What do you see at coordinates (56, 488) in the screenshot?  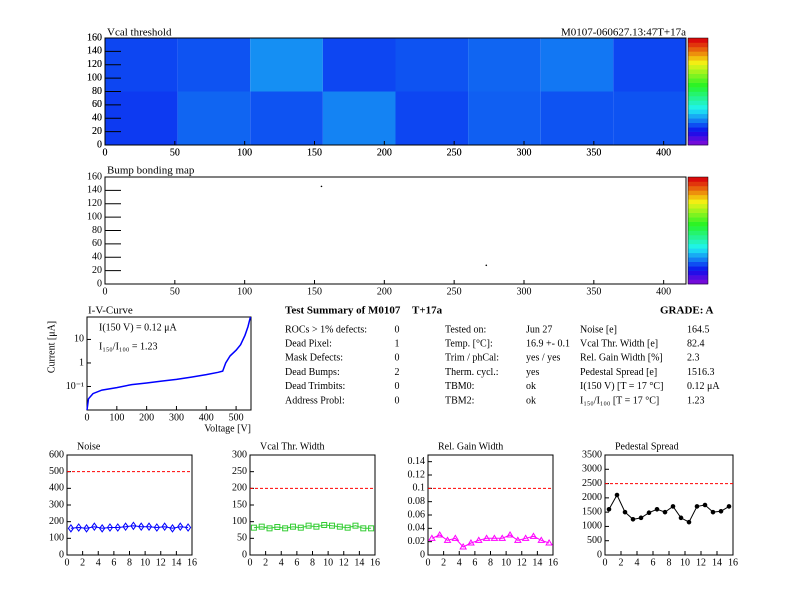 I see `y-tick-label: 400` at bounding box center [56, 488].